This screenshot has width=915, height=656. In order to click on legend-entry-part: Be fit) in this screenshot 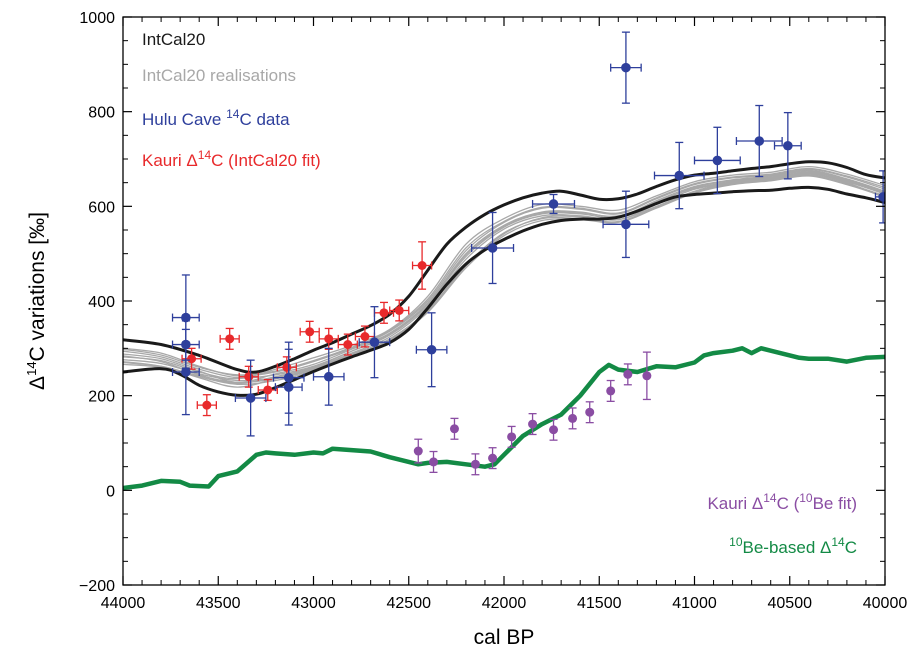, I will do `click(835, 503)`.